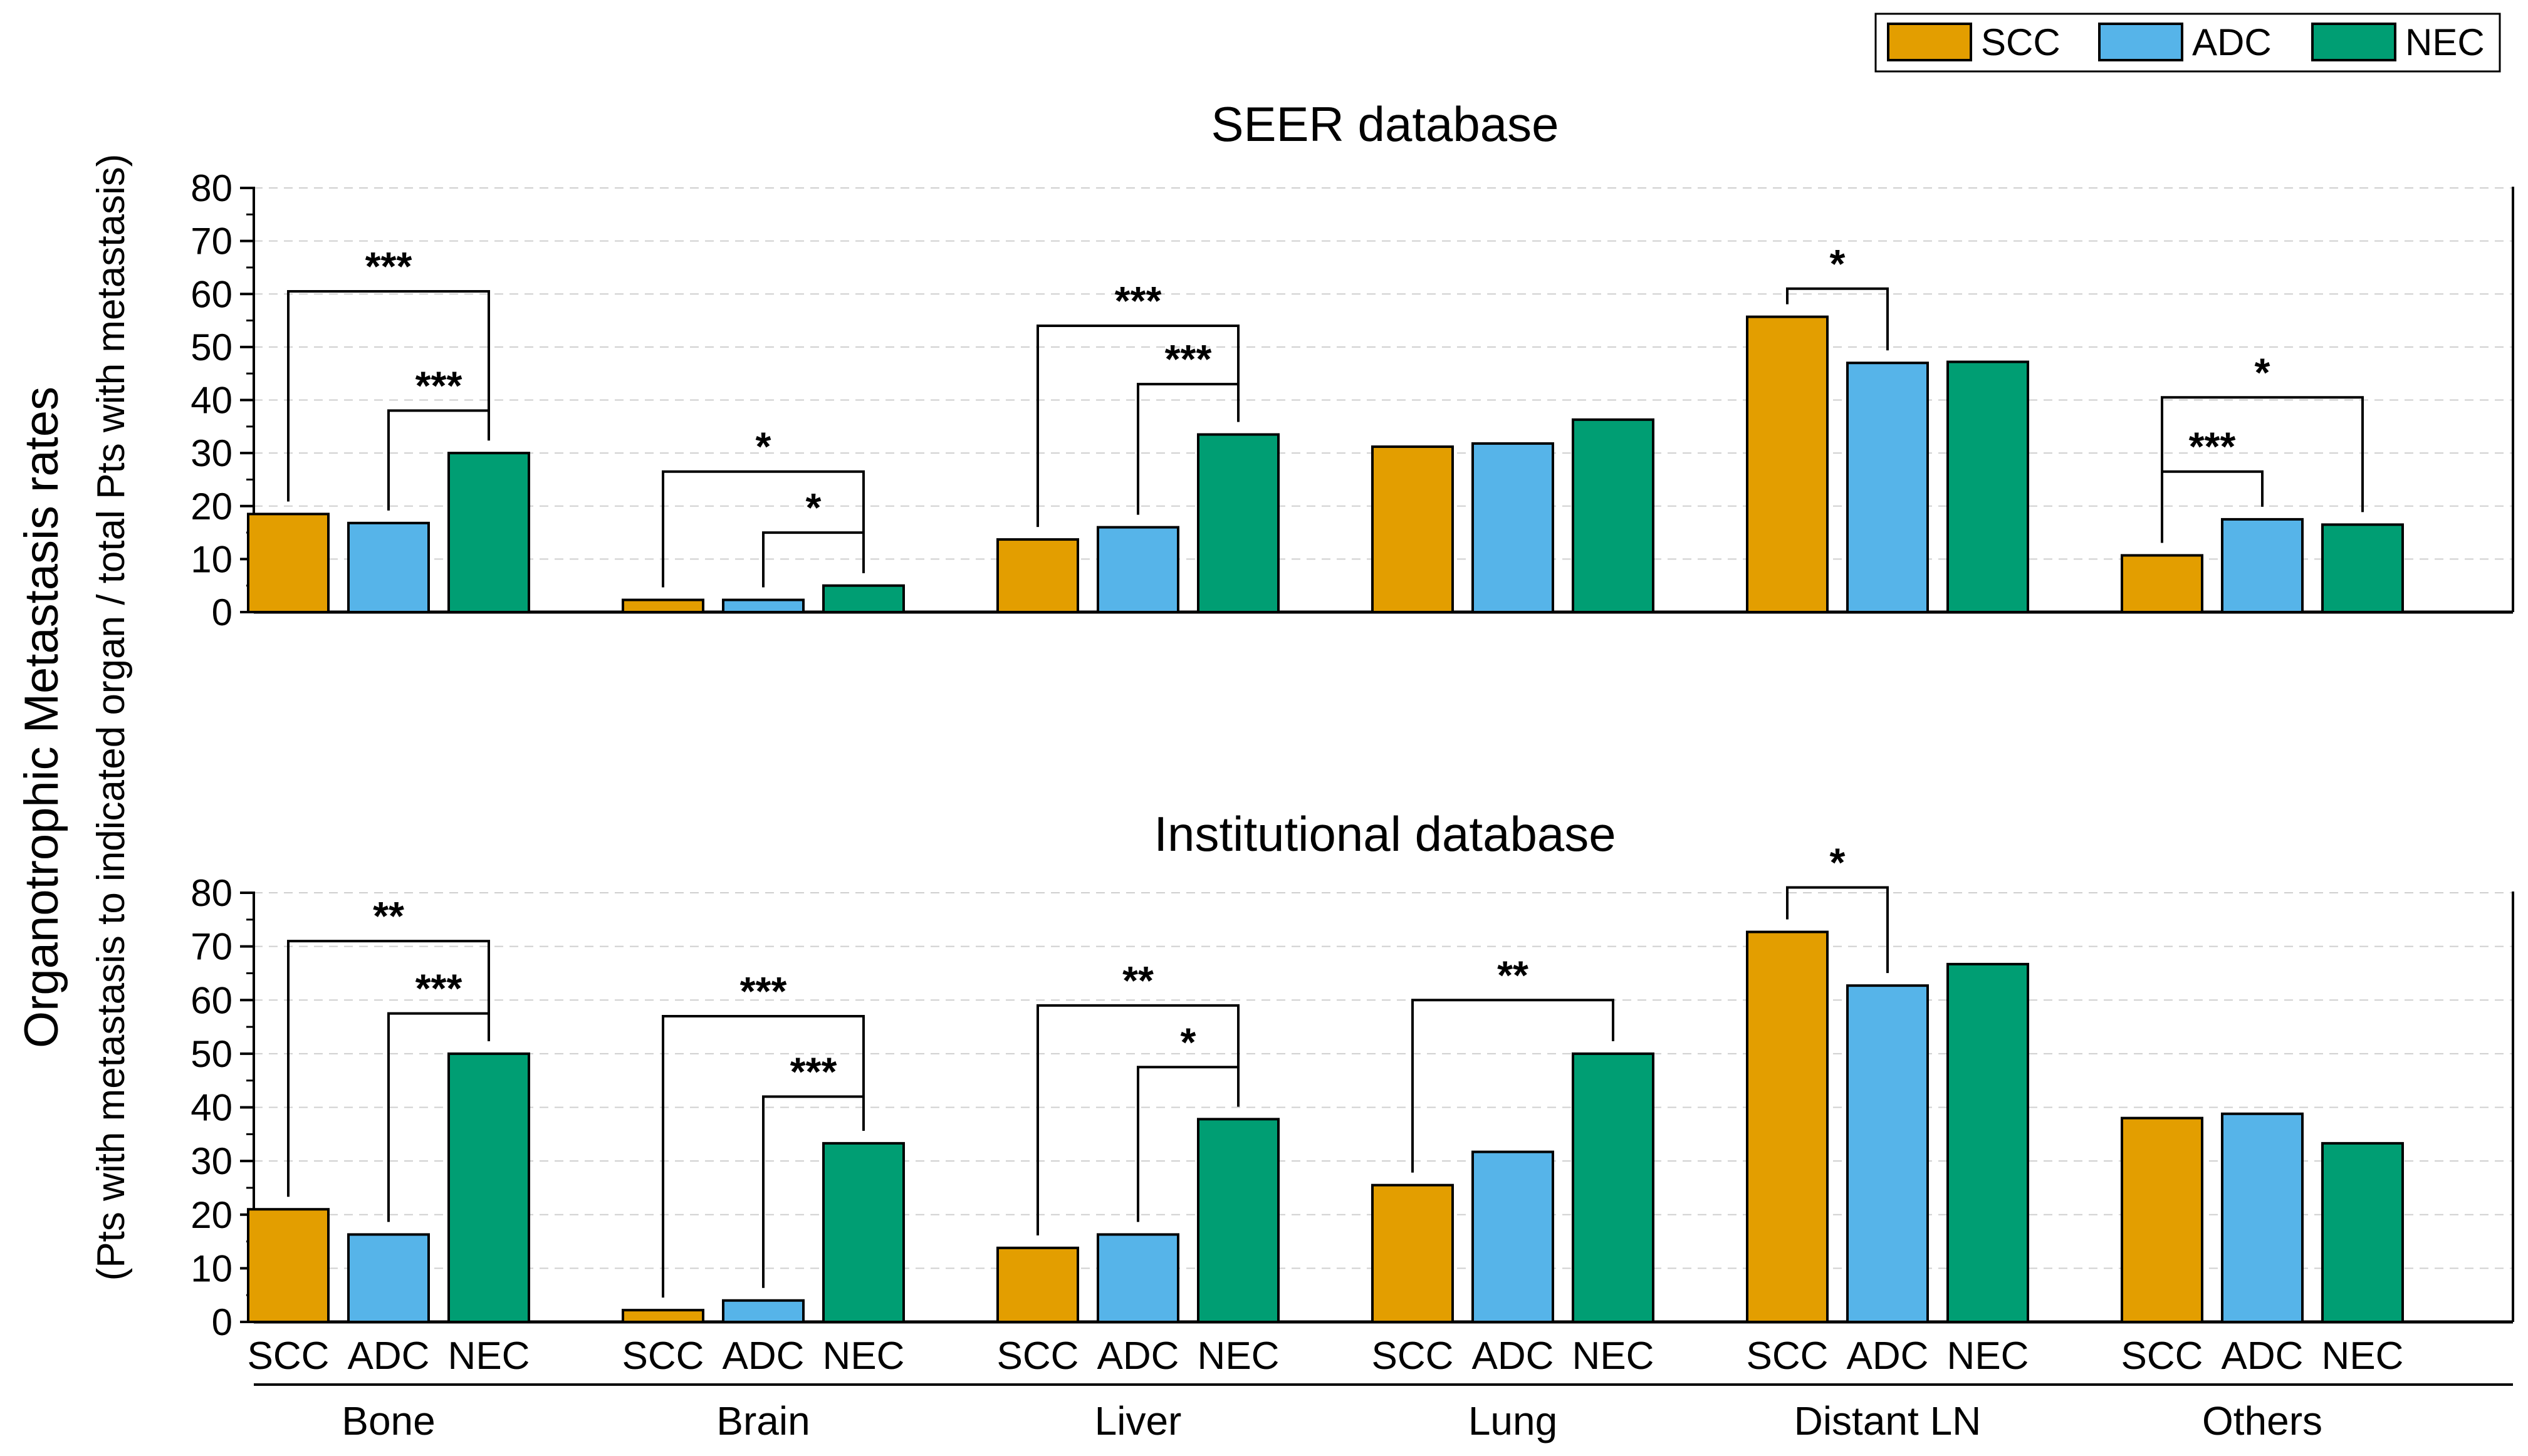  Describe the element at coordinates (2445, 42) in the screenshot. I see `legend-label-nec: NEC` at that location.